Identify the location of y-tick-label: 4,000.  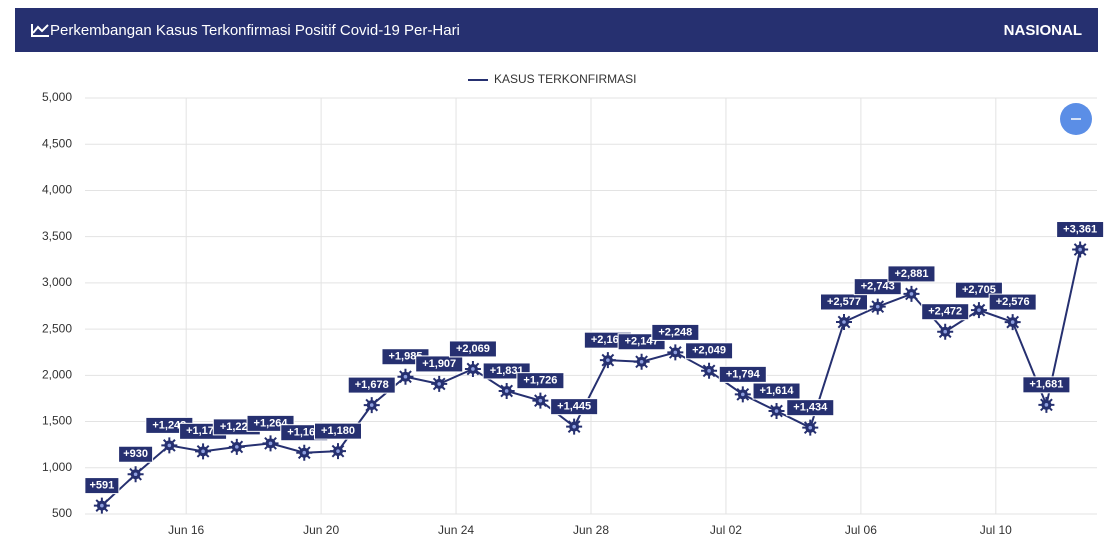
(57, 190).